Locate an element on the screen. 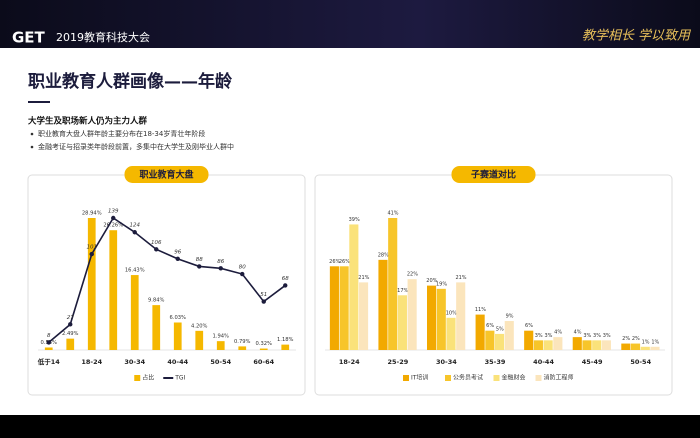 This screenshot has height=438, width=700. legend-label: IT培训 is located at coordinates (419, 378).